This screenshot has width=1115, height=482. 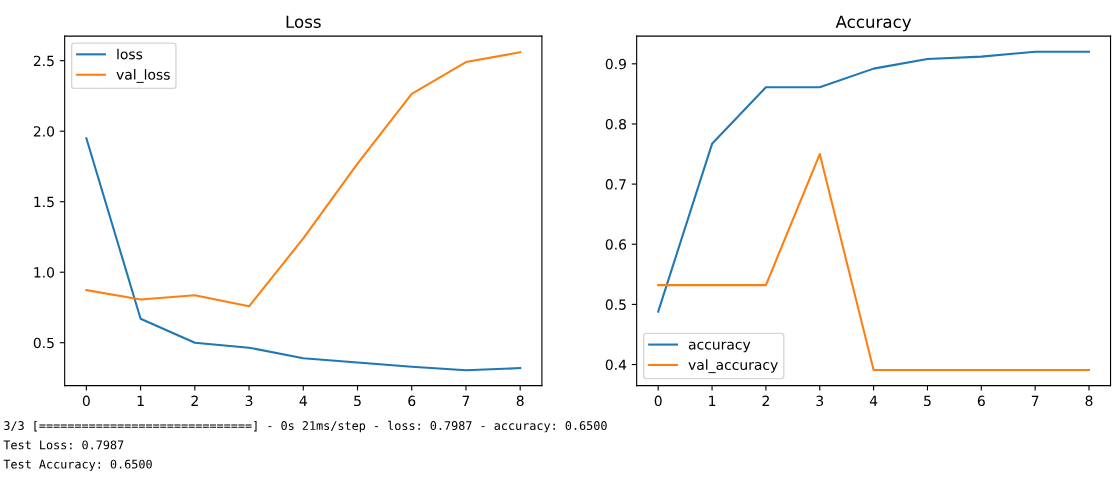 What do you see at coordinates (44, 202) in the screenshot?
I see `y-tick-label: 1.5` at bounding box center [44, 202].